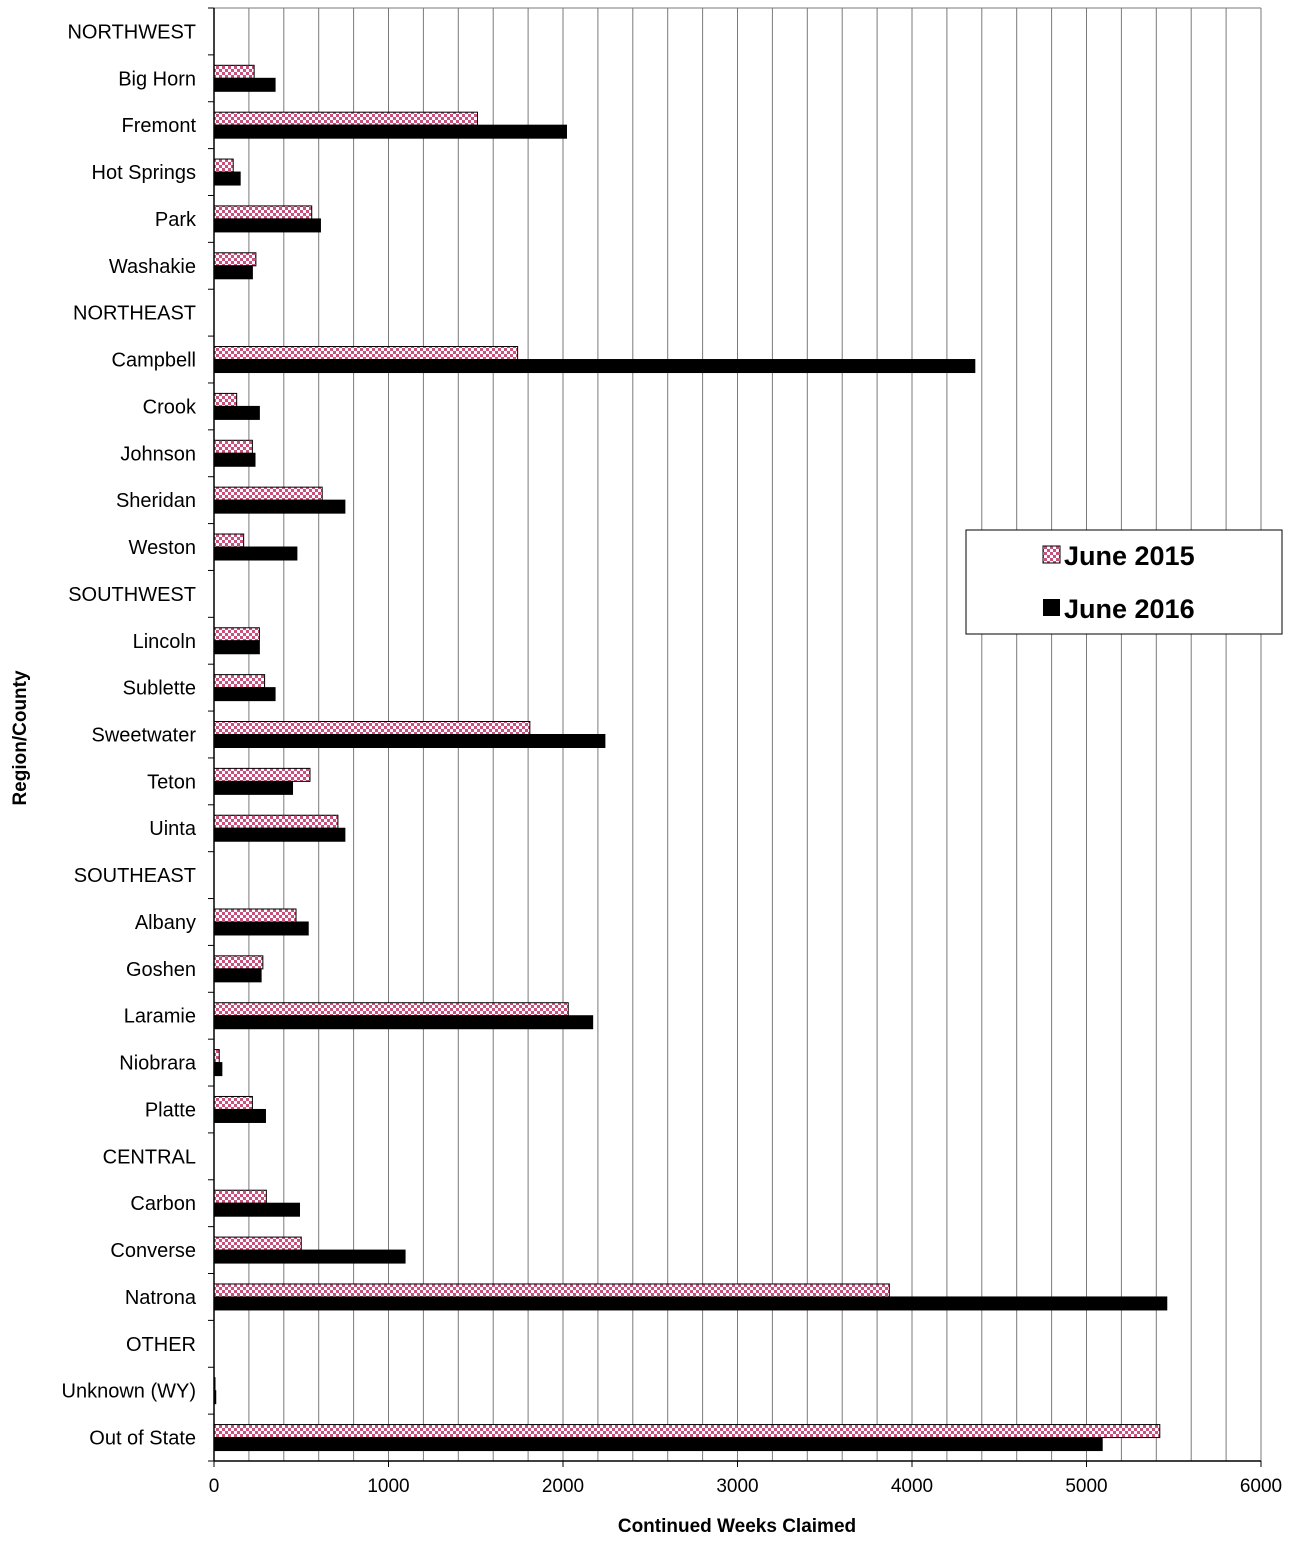 The width and height of the screenshot is (1291, 1550). Describe the element at coordinates (170, 407) in the screenshot. I see `category-label: Crook` at that location.